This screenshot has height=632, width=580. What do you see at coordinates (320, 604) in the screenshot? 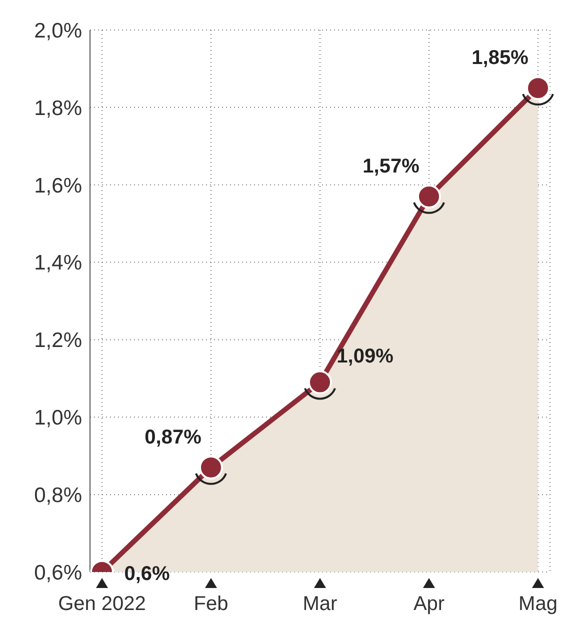
I see `x-tick-label: Mar` at bounding box center [320, 604].